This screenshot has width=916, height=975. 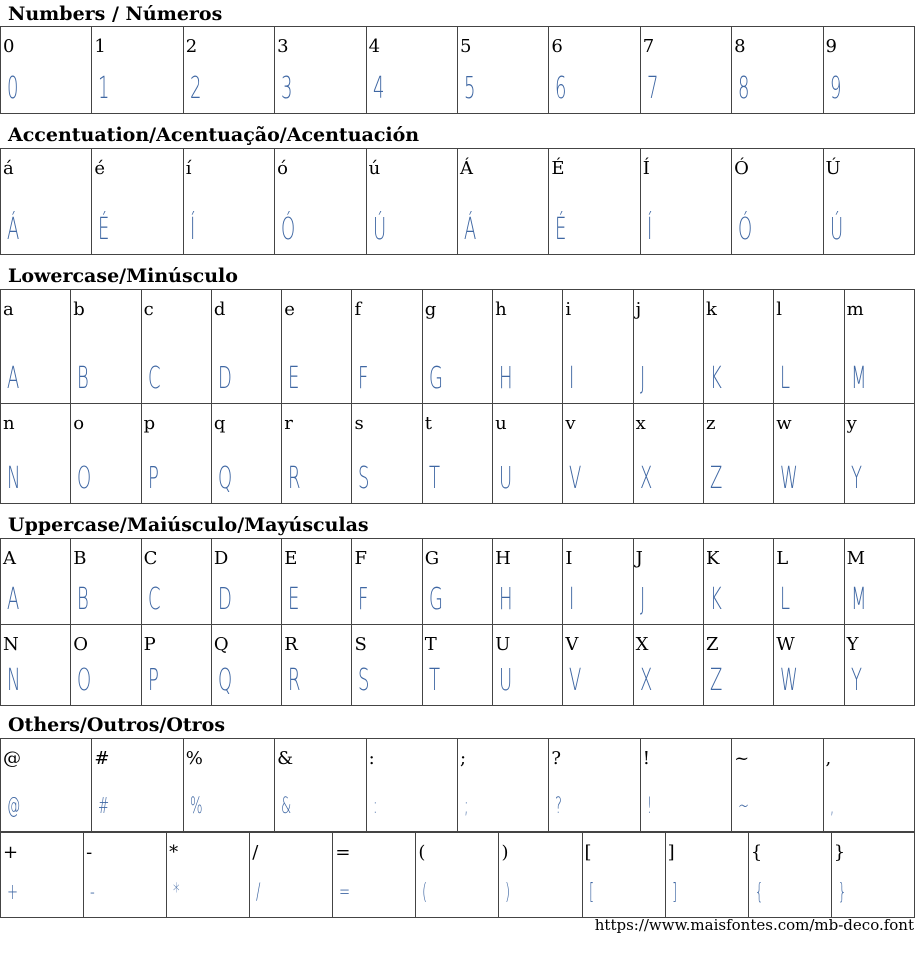 What do you see at coordinates (715, 599) in the screenshot?
I see `font-glyph-sample: K` at bounding box center [715, 599].